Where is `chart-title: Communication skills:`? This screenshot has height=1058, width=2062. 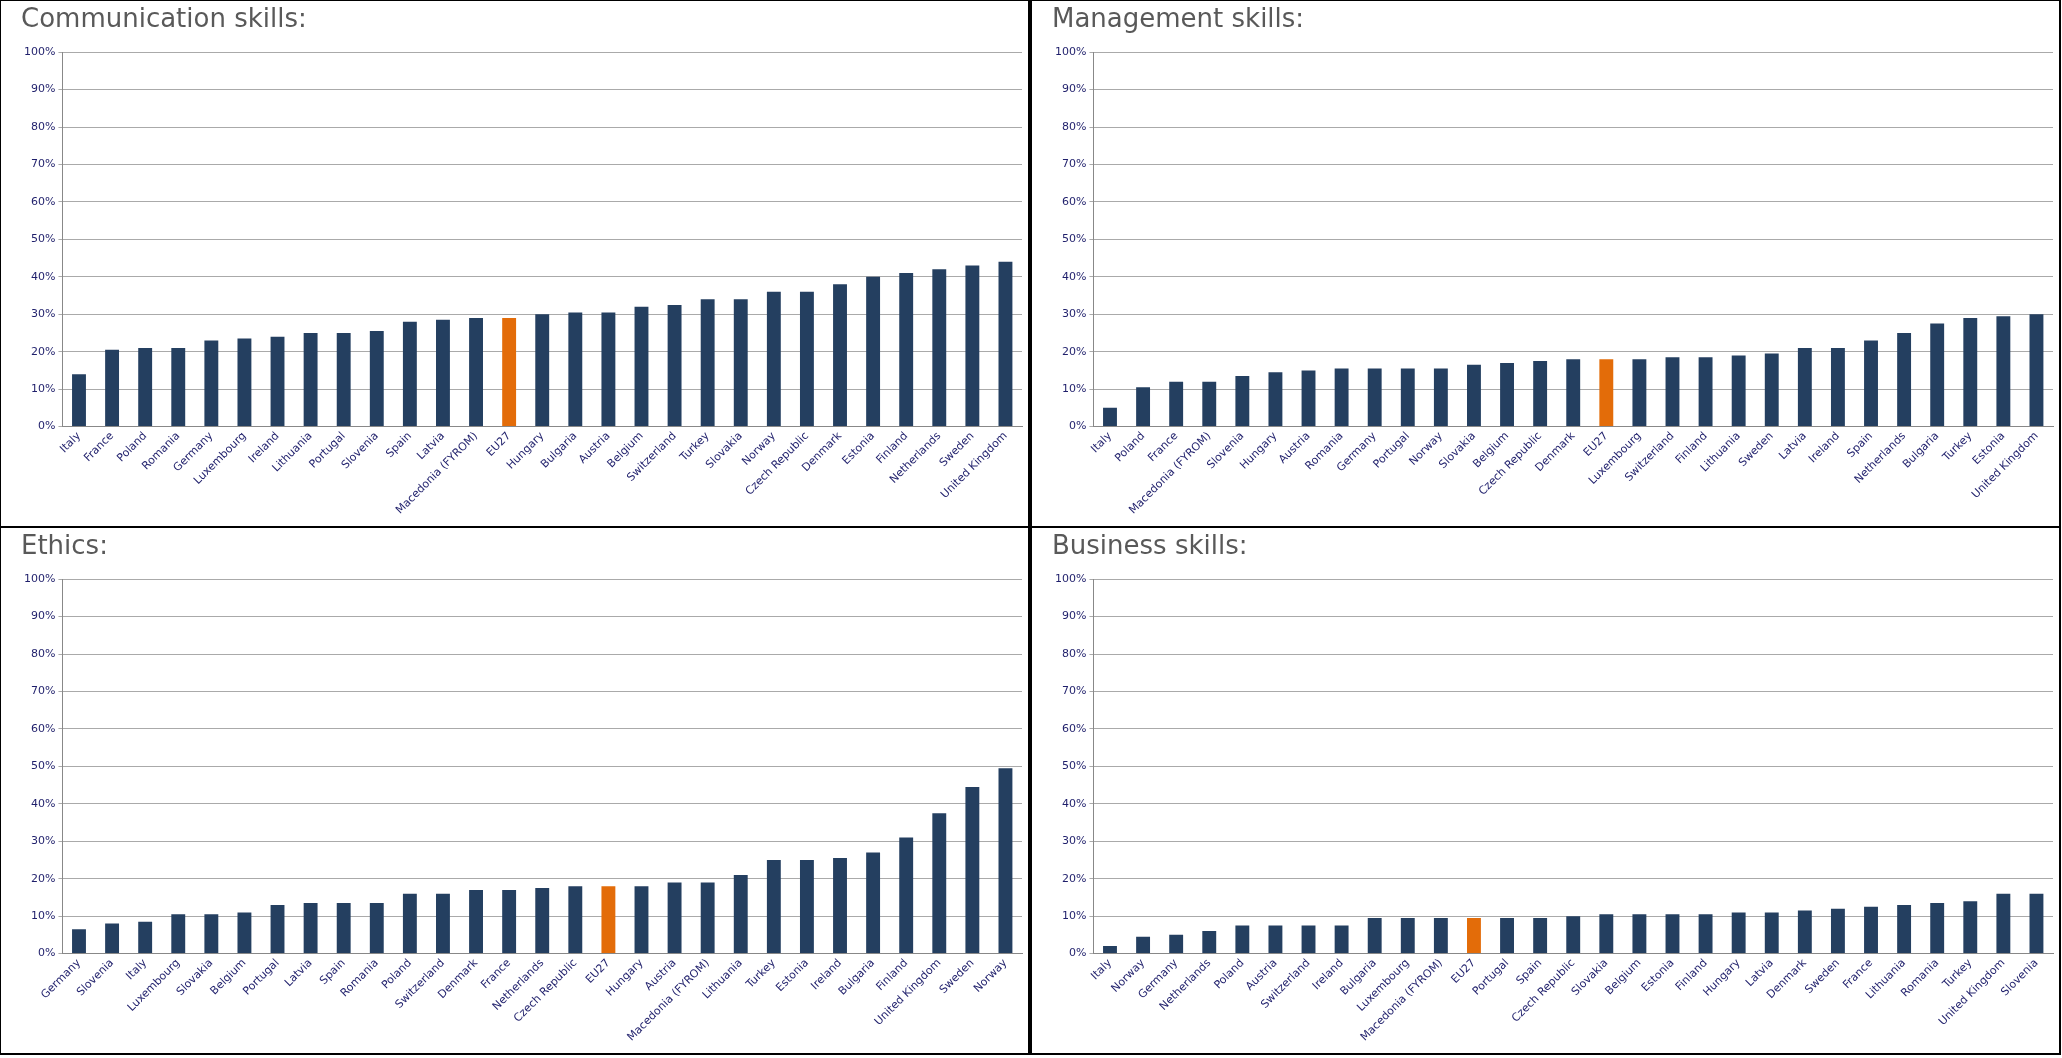 chart-title: Communication skills: is located at coordinates (164, 18).